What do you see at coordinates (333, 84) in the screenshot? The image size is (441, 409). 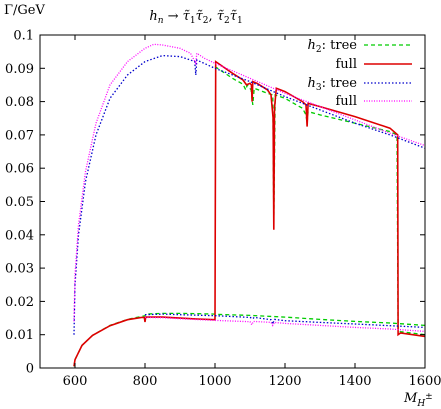 I see `legend-label-h3-tree: h3: tree` at bounding box center [333, 84].